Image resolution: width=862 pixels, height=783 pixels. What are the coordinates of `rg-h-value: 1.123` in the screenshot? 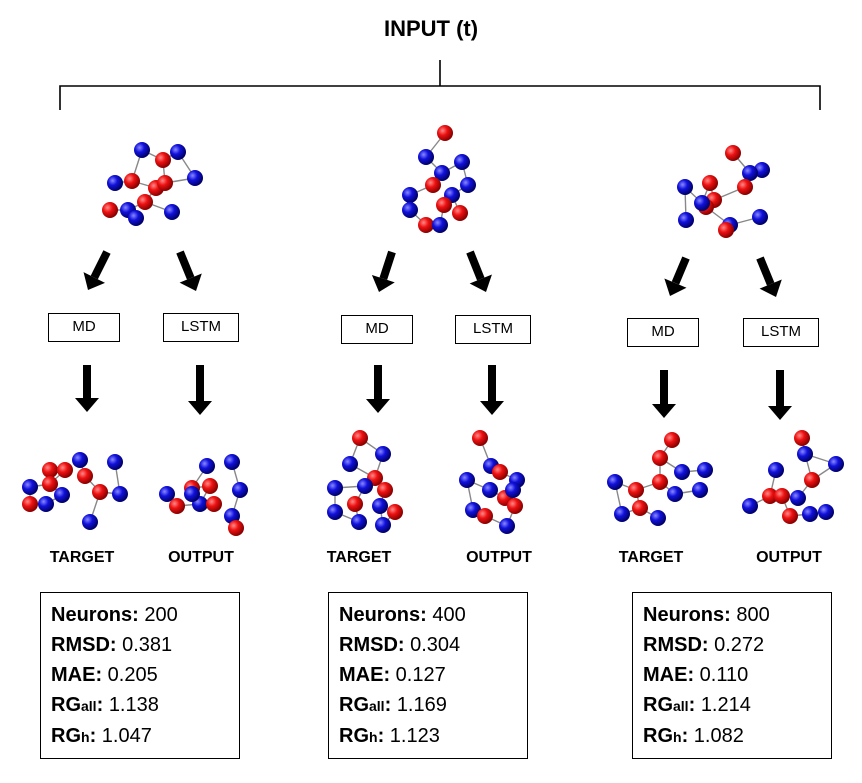 It's located at (414, 736).